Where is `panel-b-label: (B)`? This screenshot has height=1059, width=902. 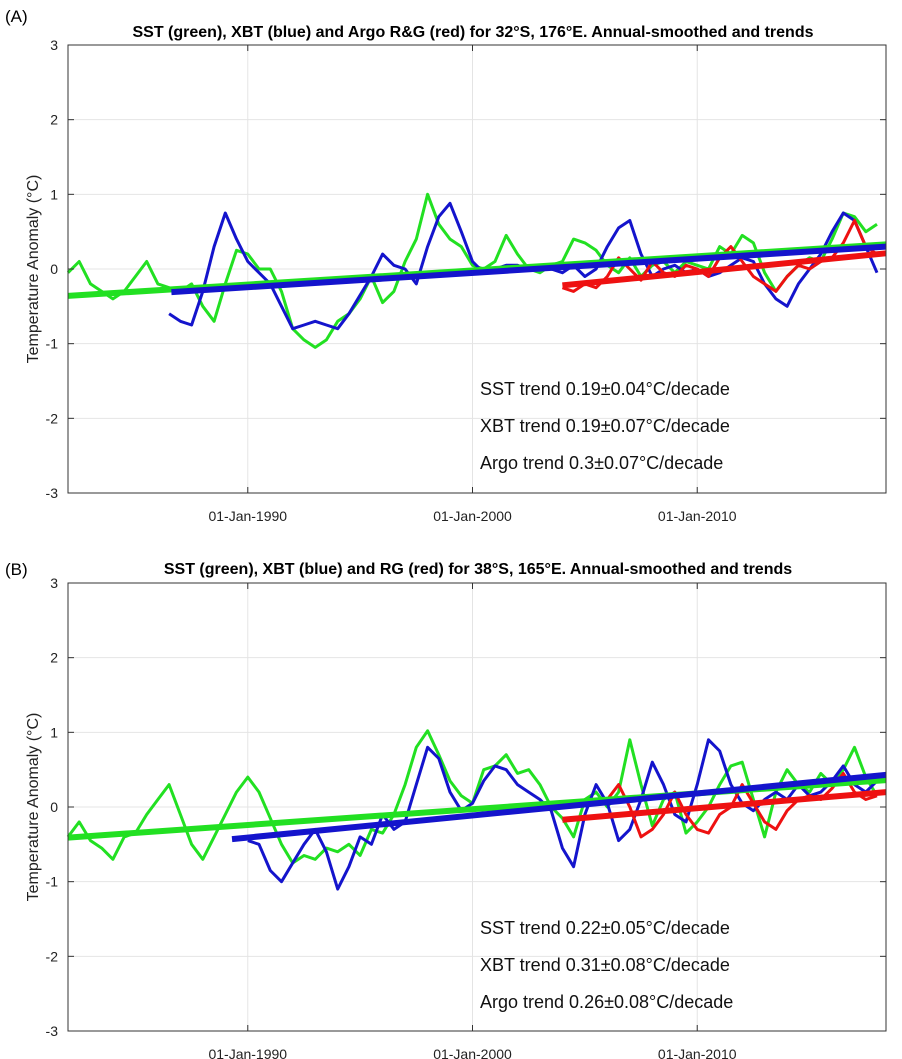 panel-b-label: (B) is located at coordinates (16, 569).